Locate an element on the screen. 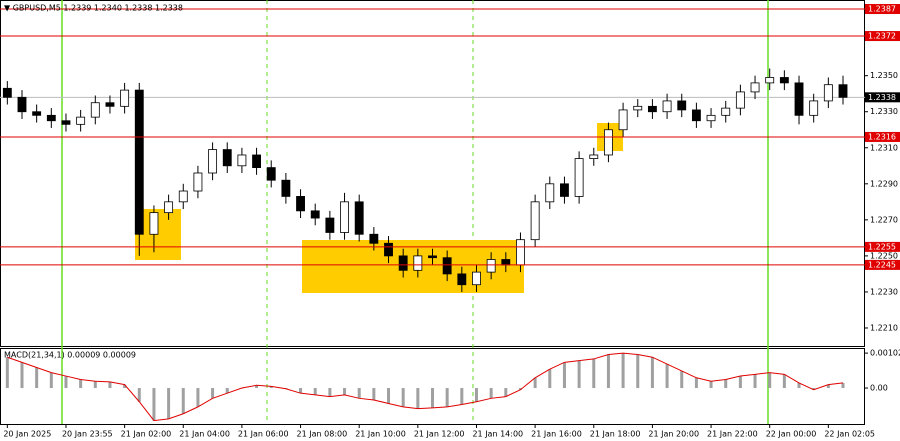 Image resolution: width=900 pixels, height=441 pixels. level-label: 1.2316 is located at coordinates (882, 136).